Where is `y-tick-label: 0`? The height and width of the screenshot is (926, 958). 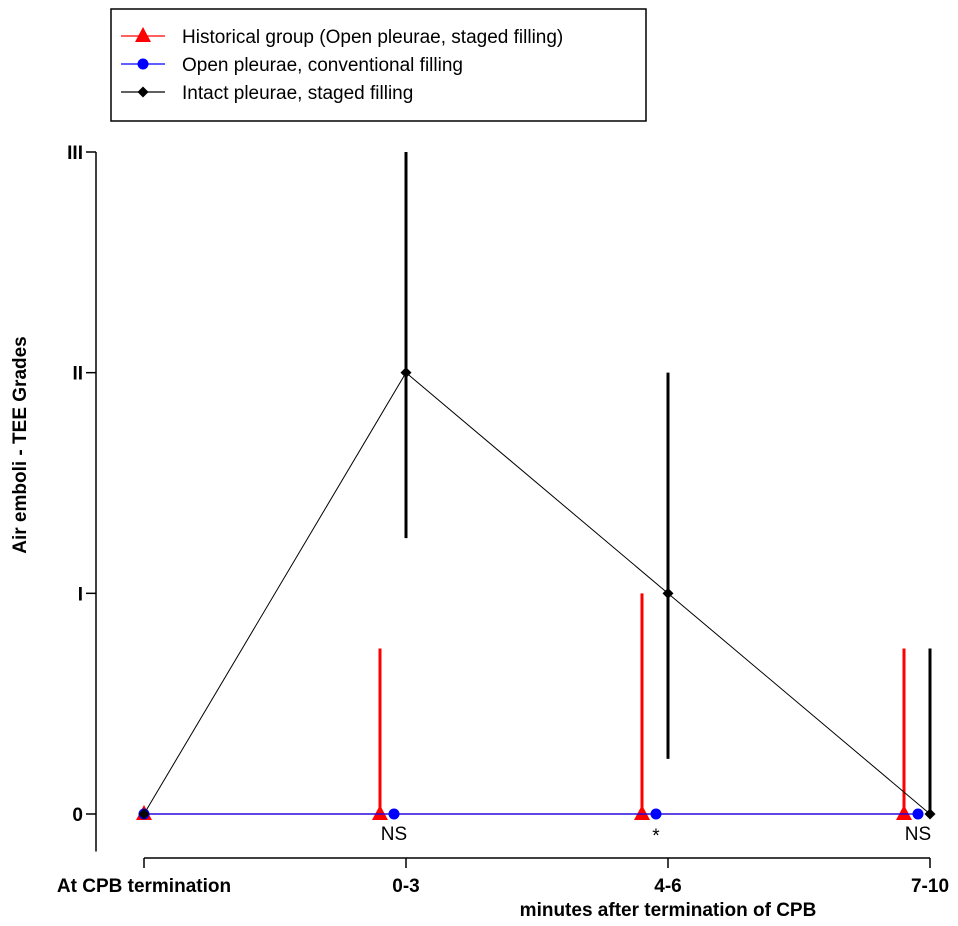 y-tick-label: 0 is located at coordinates (77, 815).